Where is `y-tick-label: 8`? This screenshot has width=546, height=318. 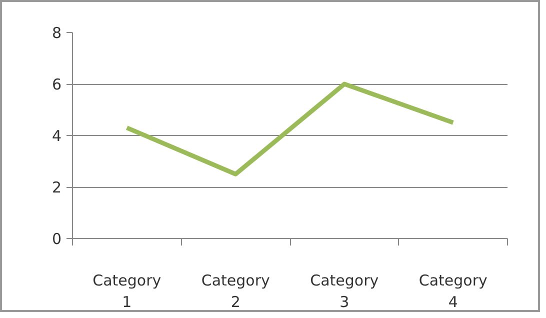 y-tick-label: 8 is located at coordinates (57, 33).